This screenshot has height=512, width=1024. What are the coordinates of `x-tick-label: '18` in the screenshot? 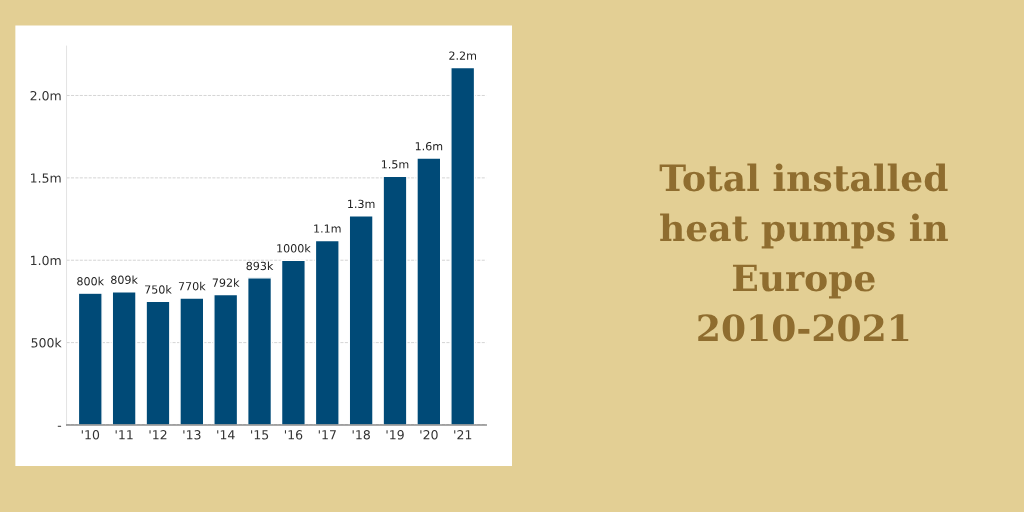 It's located at (361, 435).